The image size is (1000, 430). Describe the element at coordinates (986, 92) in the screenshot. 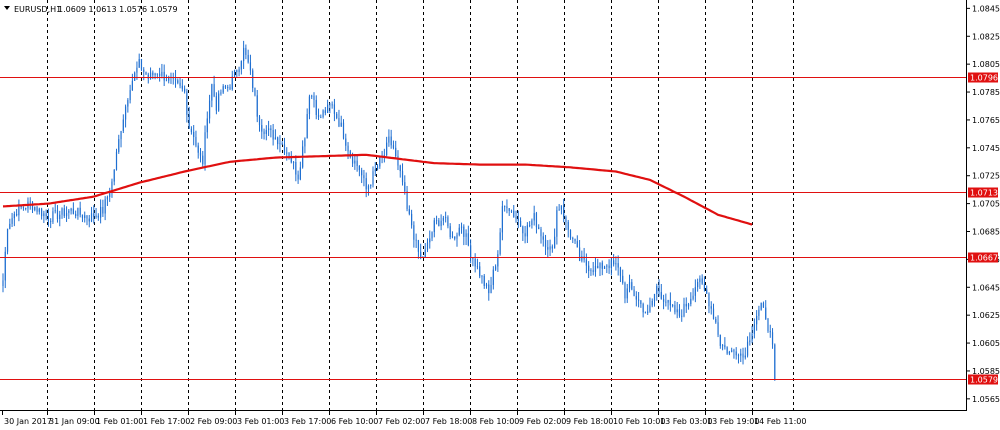

I see `y-tick-label: 1.0785` at that location.